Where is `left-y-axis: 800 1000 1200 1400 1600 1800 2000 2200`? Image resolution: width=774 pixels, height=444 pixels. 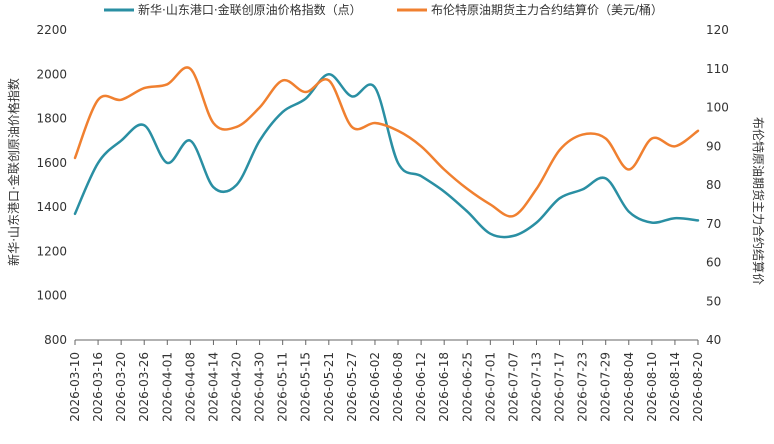
left-y-axis: 800 1000 1200 1400 1600 1800 2000 2200 is located at coordinates (51, 185).